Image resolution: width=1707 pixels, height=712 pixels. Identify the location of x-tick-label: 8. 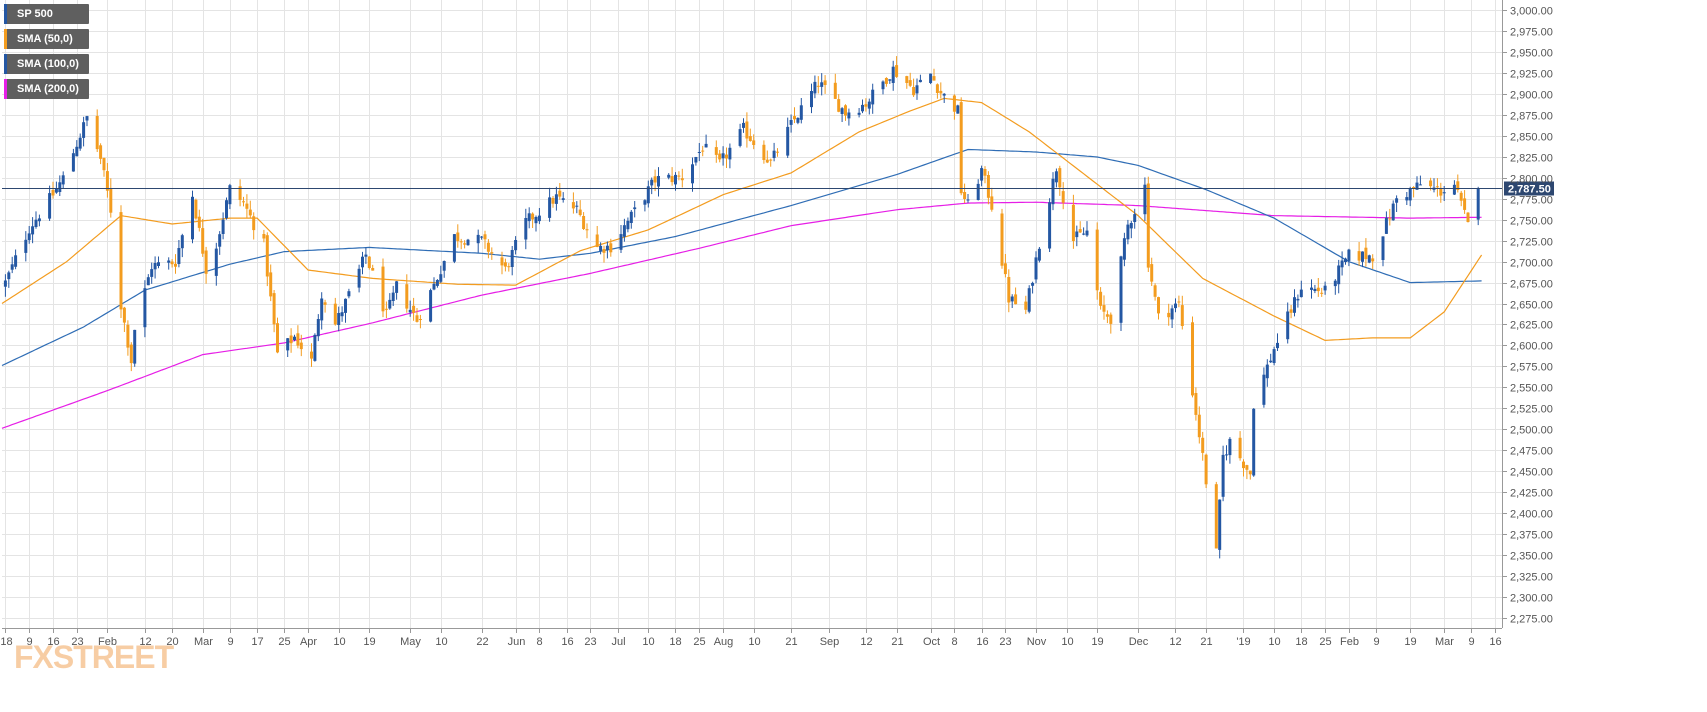
(954, 642).